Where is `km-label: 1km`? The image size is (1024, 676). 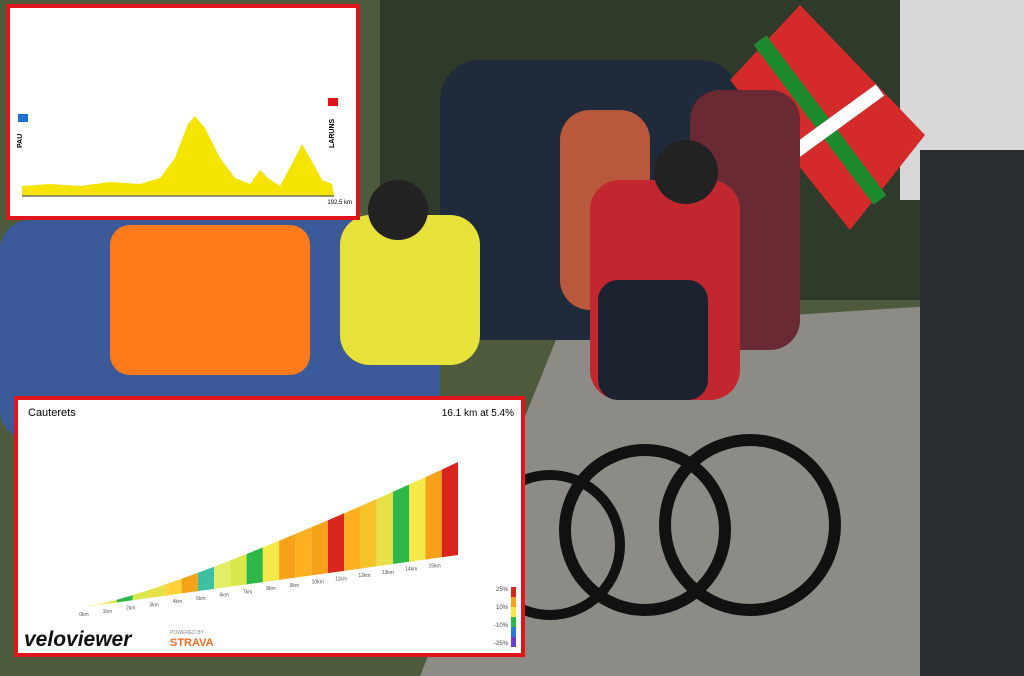 km-label: 1km is located at coordinates (107, 612).